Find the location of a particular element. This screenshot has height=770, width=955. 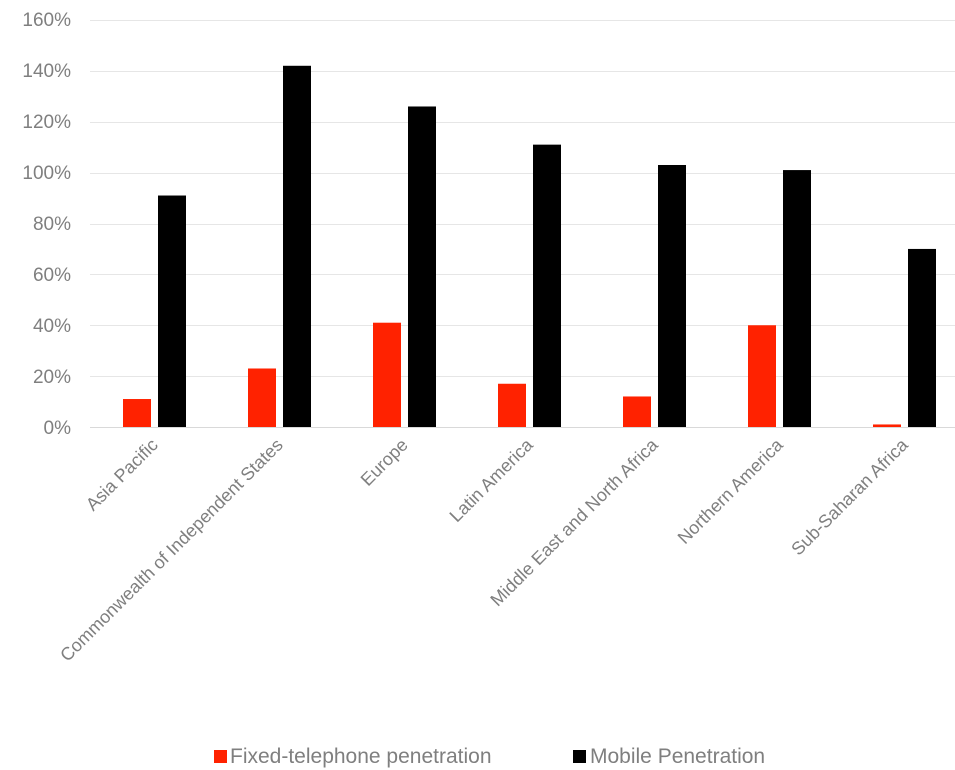

y-tick-label: 80% is located at coordinates (52, 224).